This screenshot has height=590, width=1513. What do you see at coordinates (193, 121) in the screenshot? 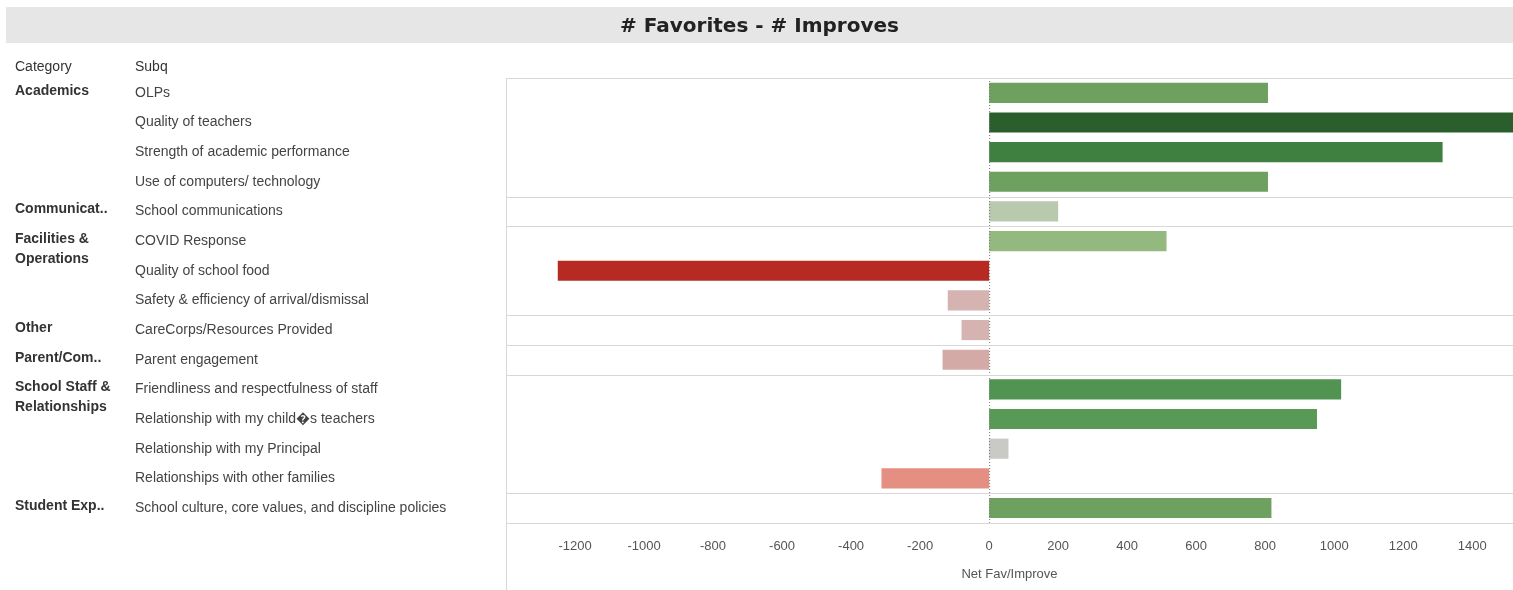
I see `y-tick-label: Quality of teachers` at bounding box center [193, 121].